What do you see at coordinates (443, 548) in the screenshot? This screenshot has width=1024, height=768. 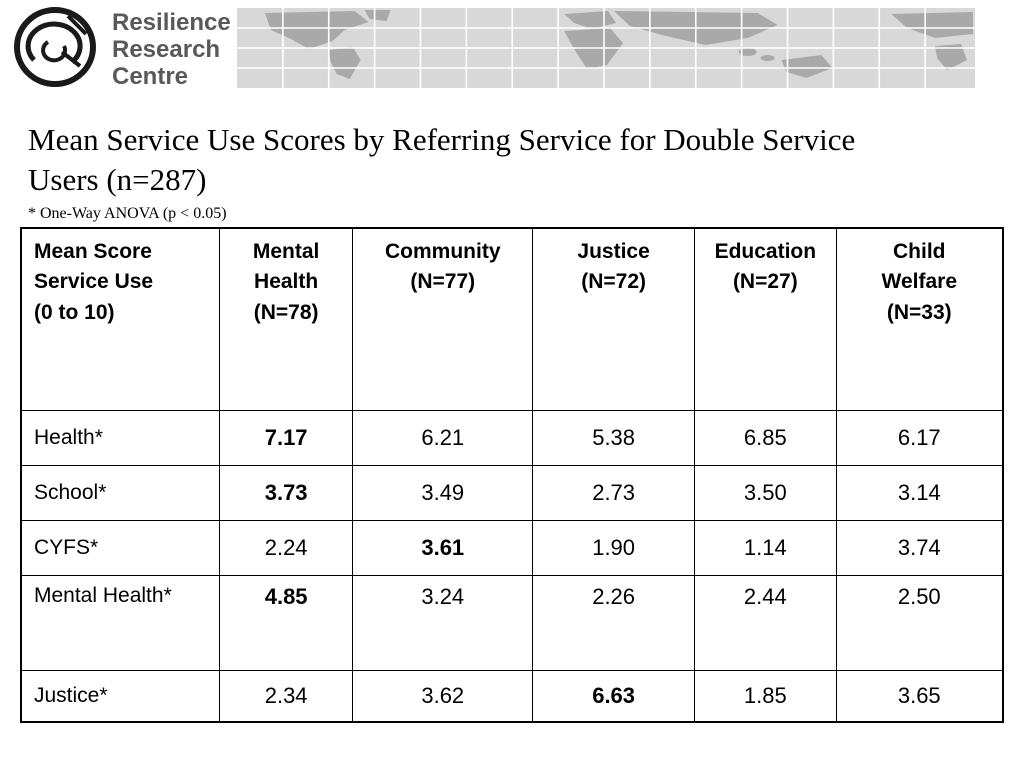 I see `score-cell: 3.61` at bounding box center [443, 548].